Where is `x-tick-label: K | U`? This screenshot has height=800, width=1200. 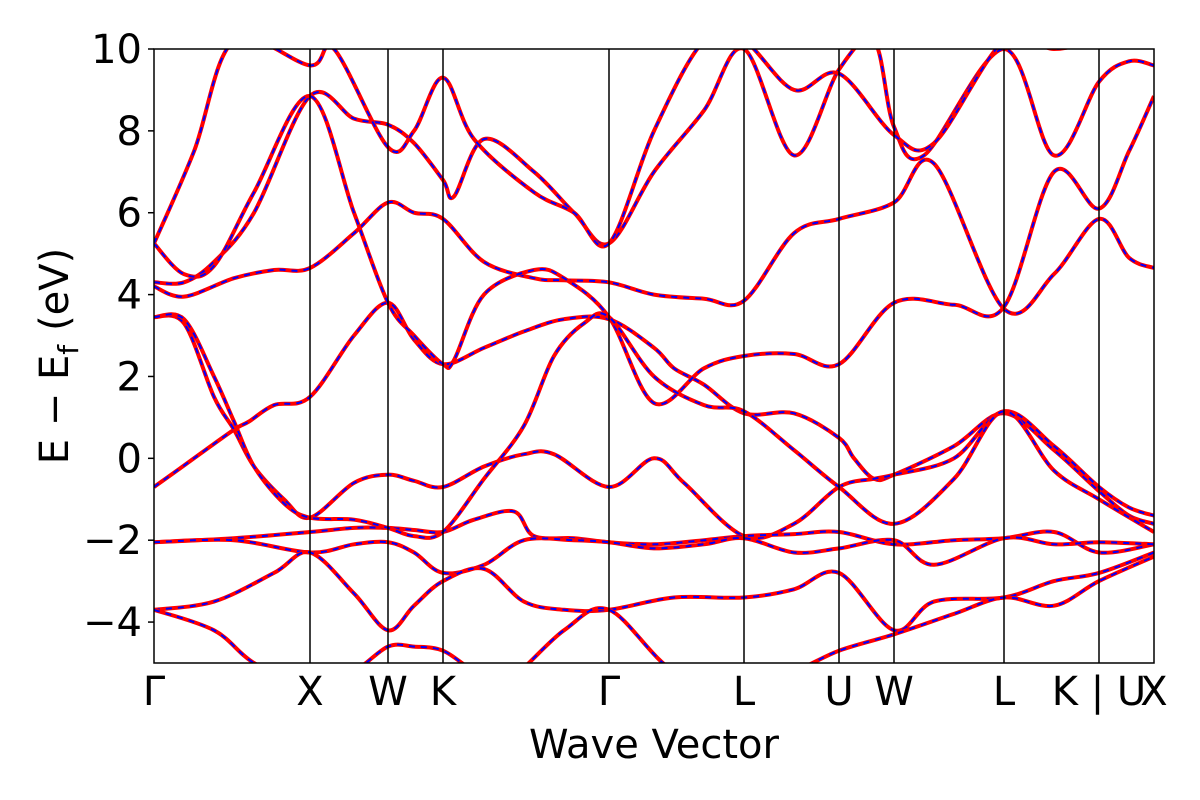
x-tick-label: K | U is located at coordinates (1099, 692).